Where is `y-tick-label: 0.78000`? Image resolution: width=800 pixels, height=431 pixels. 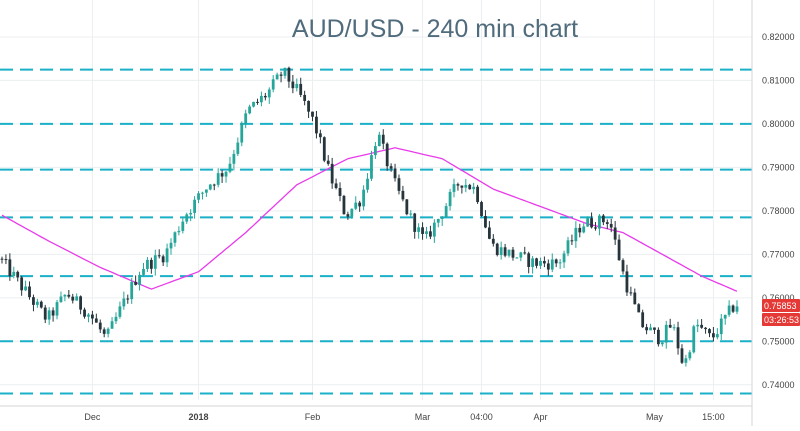 y-tick-label: 0.78000 is located at coordinates (778, 211).